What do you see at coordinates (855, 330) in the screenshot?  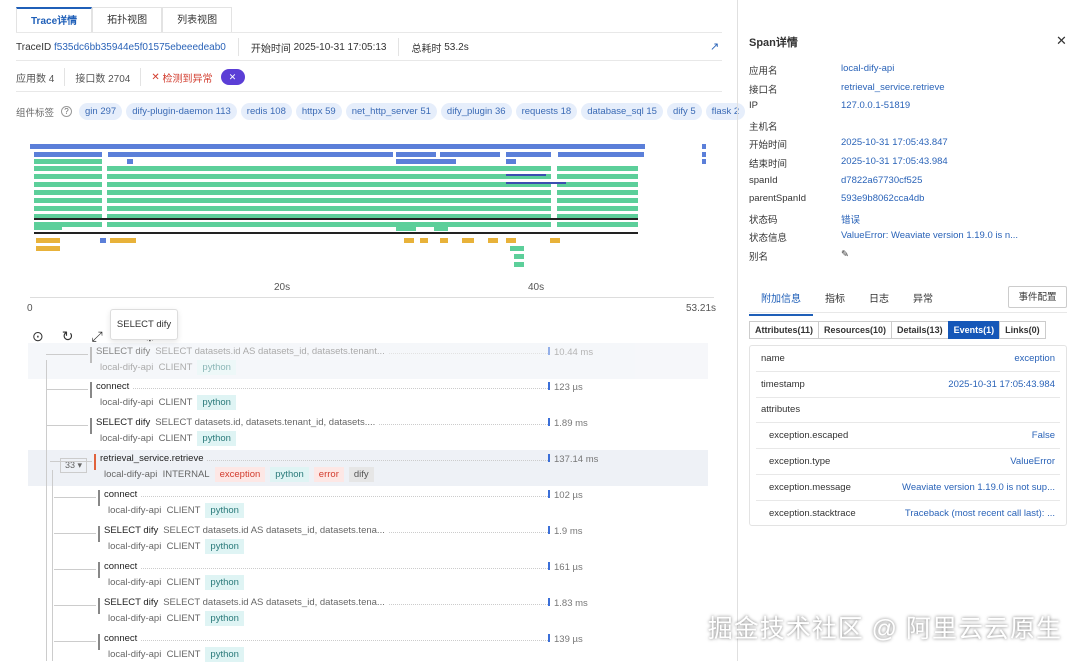 I see `subtab-resources: Resources(10)` at bounding box center [855, 330].